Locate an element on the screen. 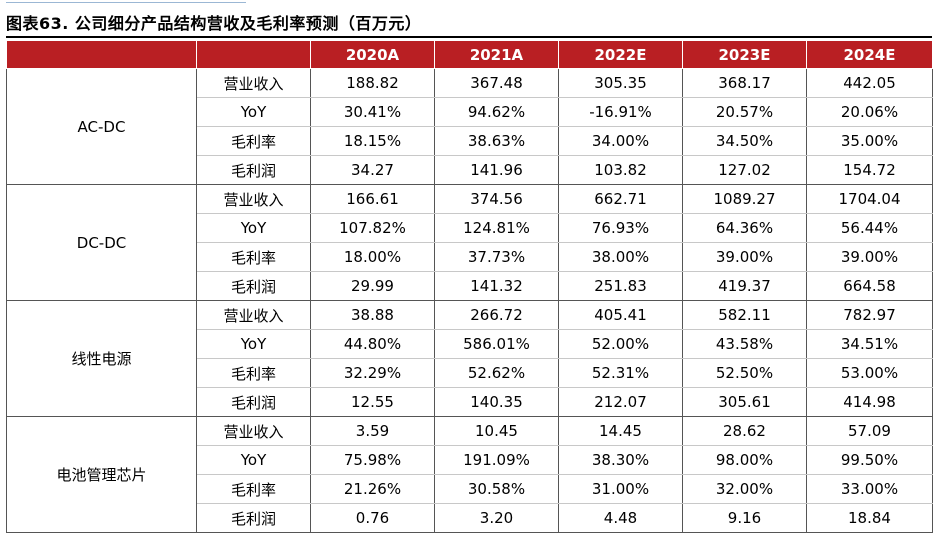  value-cell: 57.09 is located at coordinates (869, 431).